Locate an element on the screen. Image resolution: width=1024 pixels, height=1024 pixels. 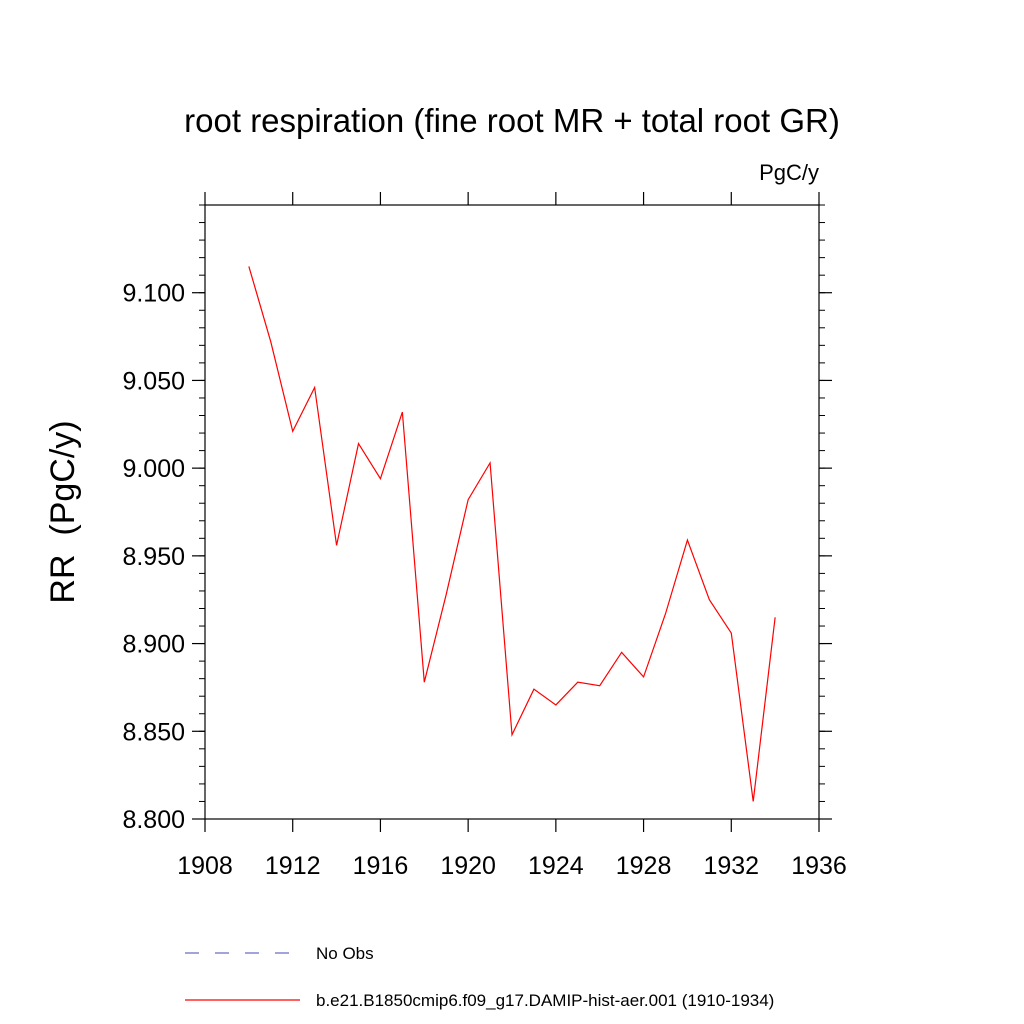
y-tick-label: 8.900 is located at coordinates (153, 645).